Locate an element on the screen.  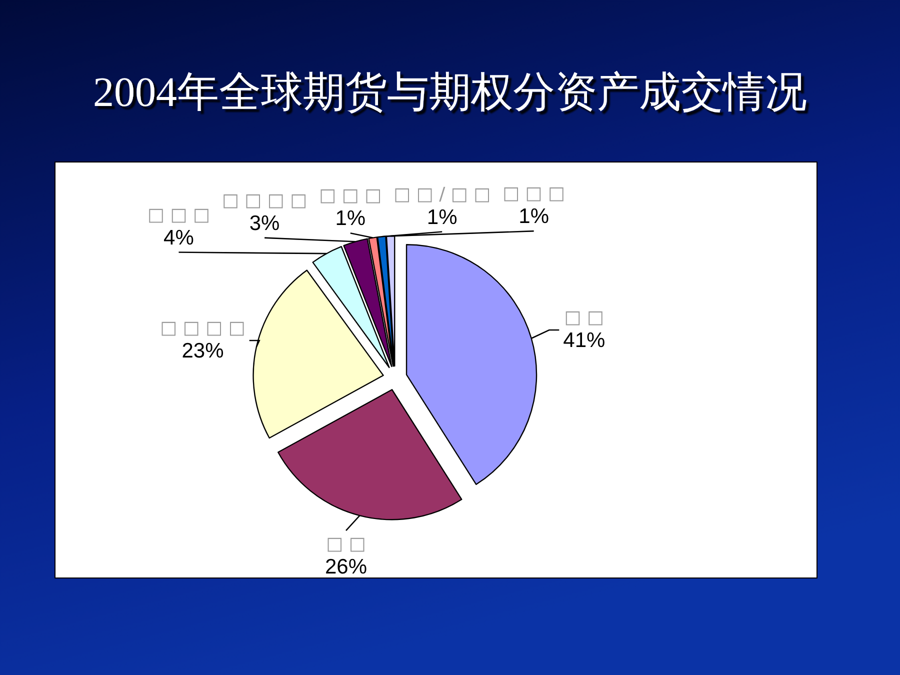
data-label: 41% is located at coordinates (584, 340).